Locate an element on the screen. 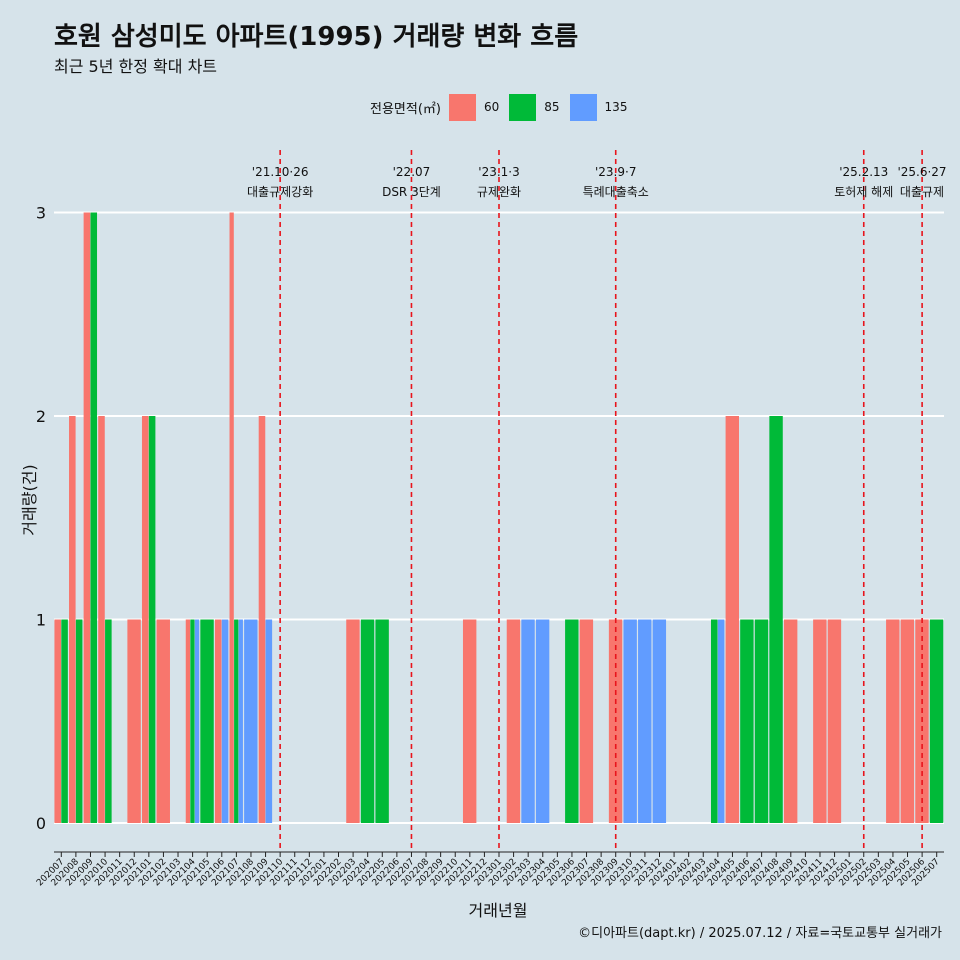  legend-title: 전용면적(㎡) is located at coordinates (405, 109).